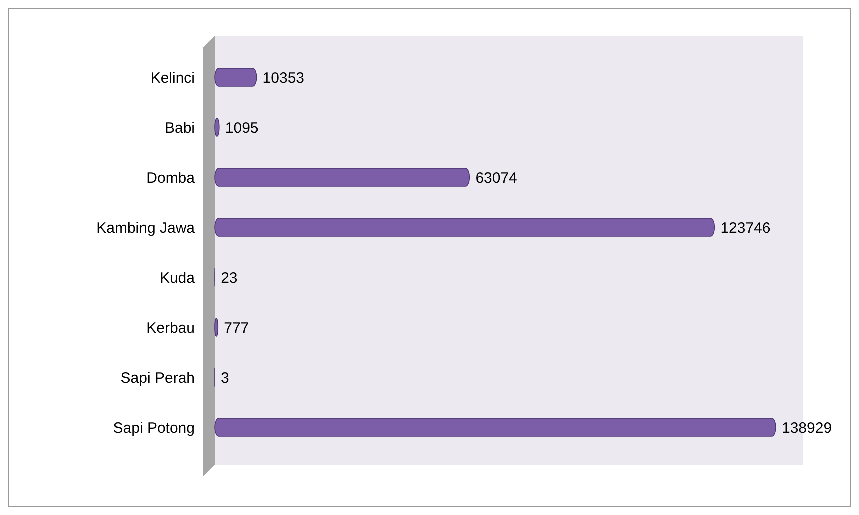 This screenshot has width=859, height=515. What do you see at coordinates (178, 278) in the screenshot?
I see `y-tick-label: Kuda` at bounding box center [178, 278].